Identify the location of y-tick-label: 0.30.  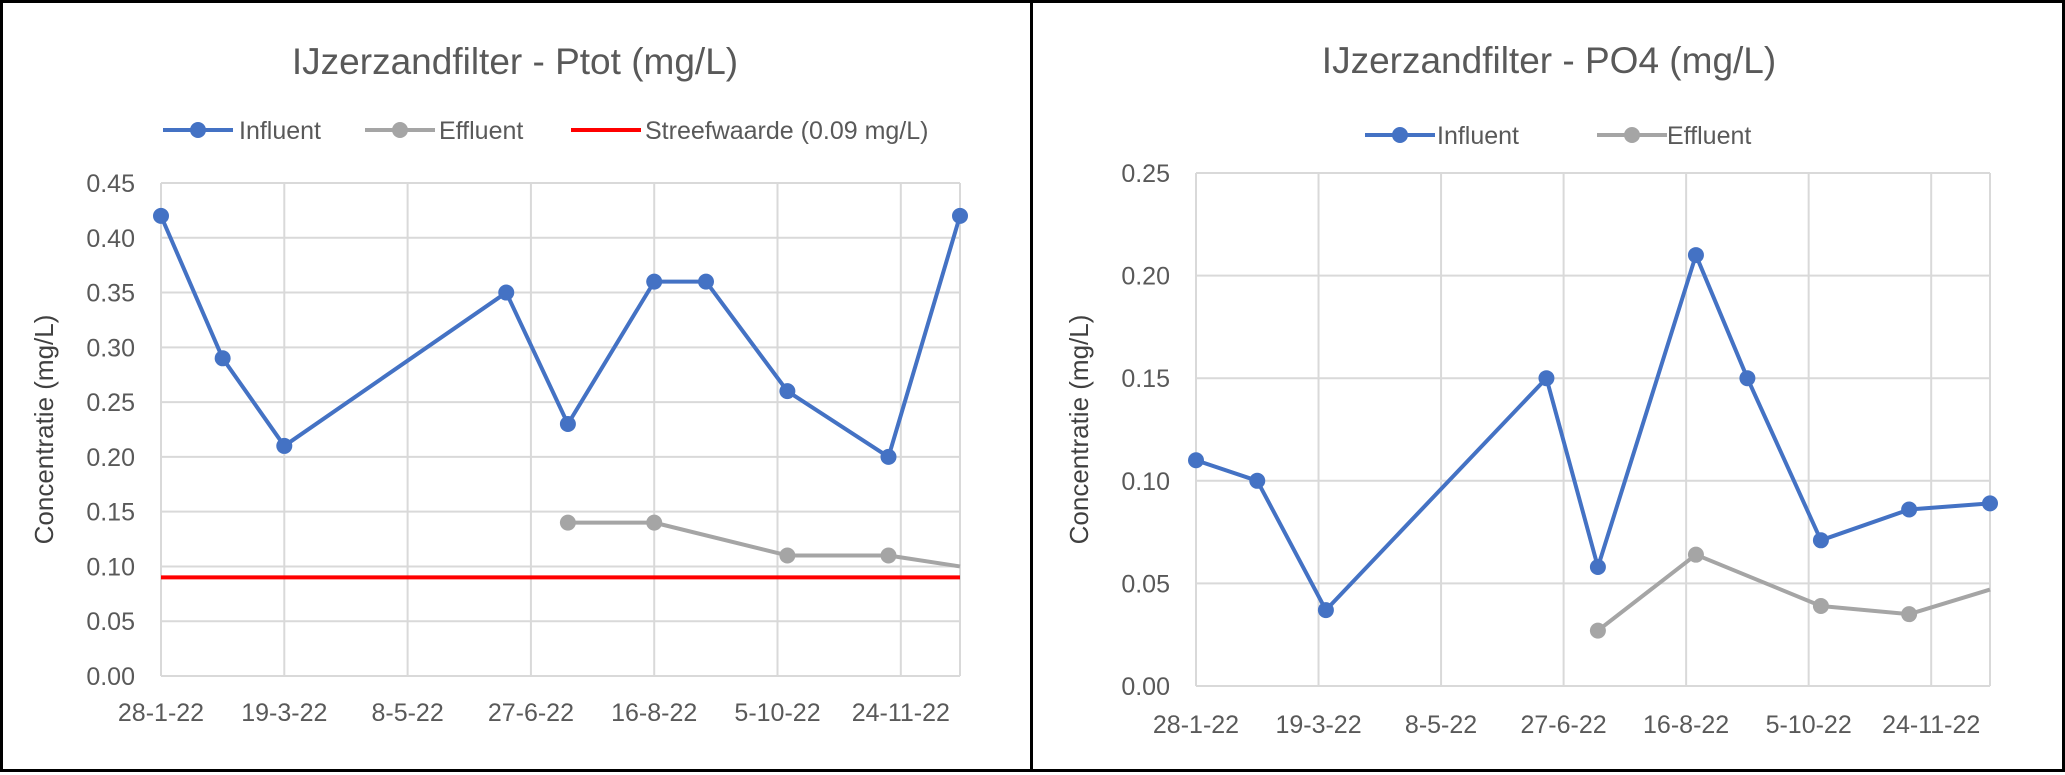
(110, 348).